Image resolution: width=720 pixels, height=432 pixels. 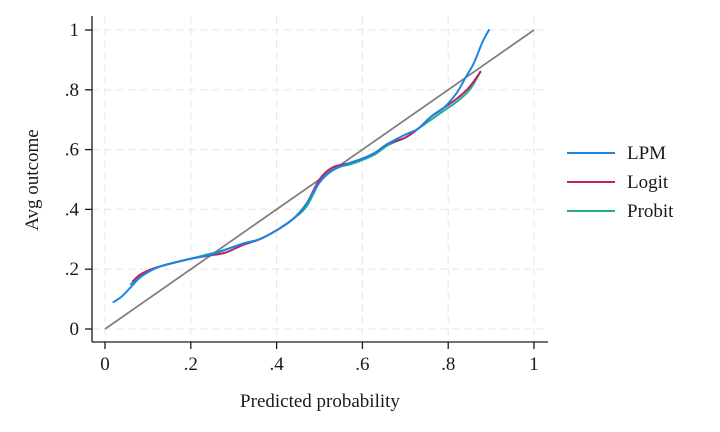 What do you see at coordinates (72, 150) in the screenshot?
I see `y-tick-label: .6` at bounding box center [72, 150].